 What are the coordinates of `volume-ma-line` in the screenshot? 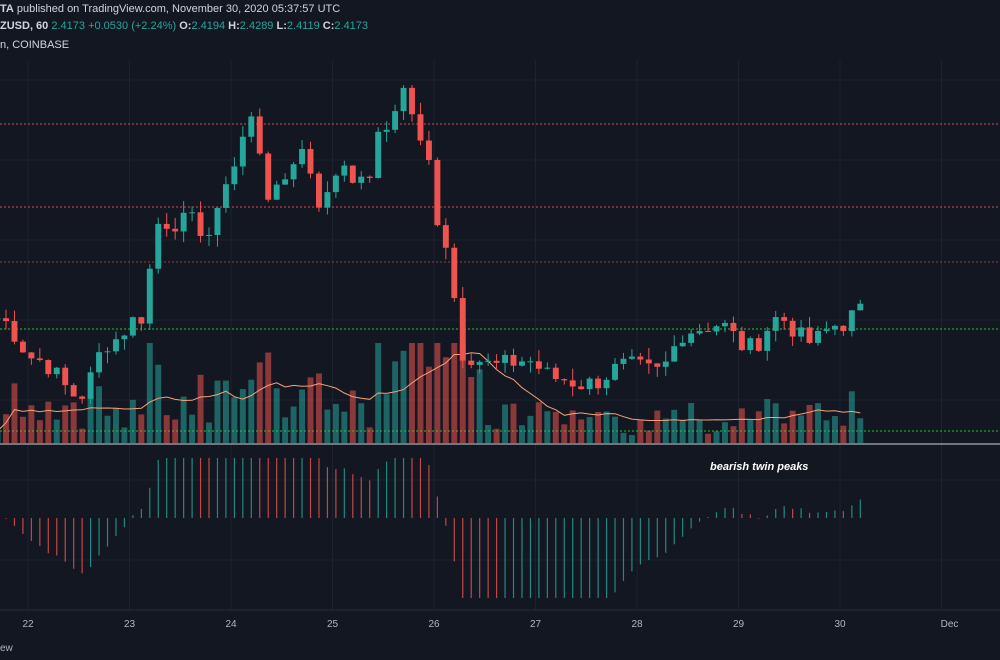 It's located at (430, 391).